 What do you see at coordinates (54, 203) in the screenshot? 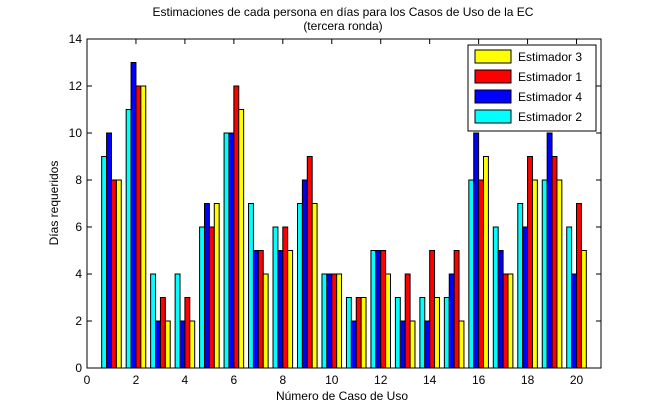
I see `y-axis-label: Días requeridos` at bounding box center [54, 203].